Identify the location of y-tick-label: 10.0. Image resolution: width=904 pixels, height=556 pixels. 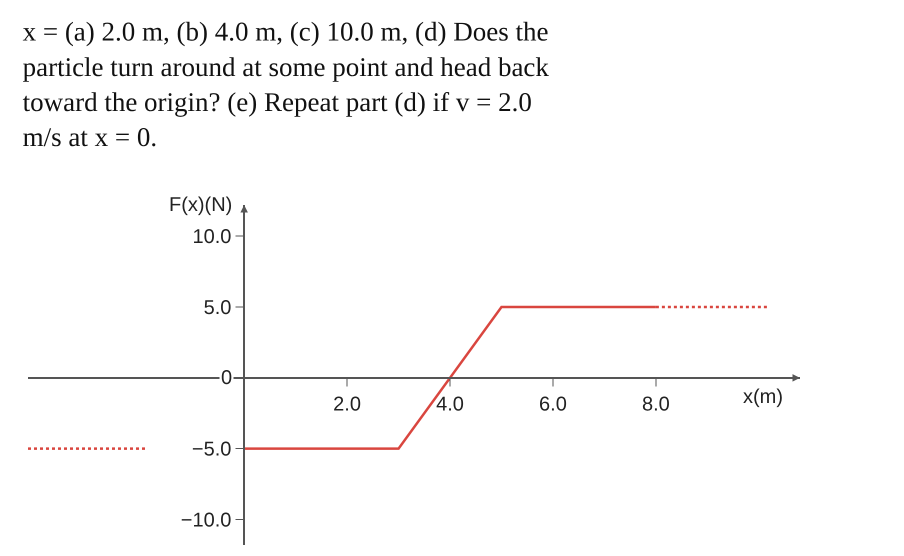
(212, 237).